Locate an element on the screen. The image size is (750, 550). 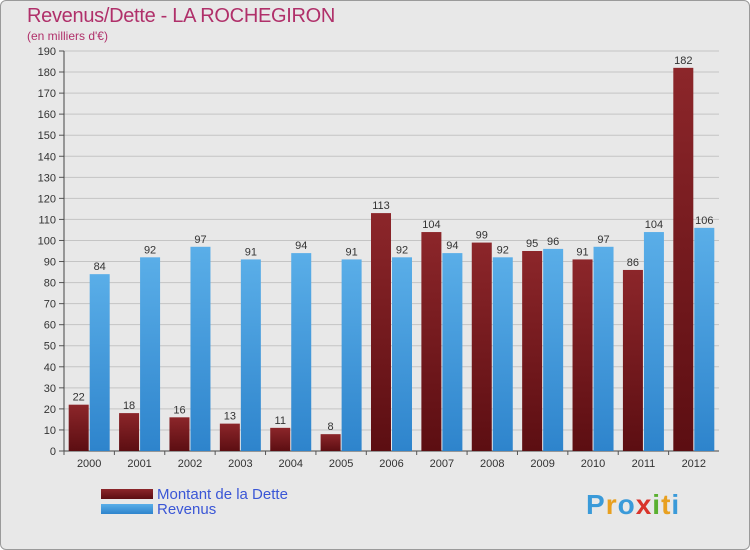
data-label-revenus: 96 is located at coordinates (553, 242).